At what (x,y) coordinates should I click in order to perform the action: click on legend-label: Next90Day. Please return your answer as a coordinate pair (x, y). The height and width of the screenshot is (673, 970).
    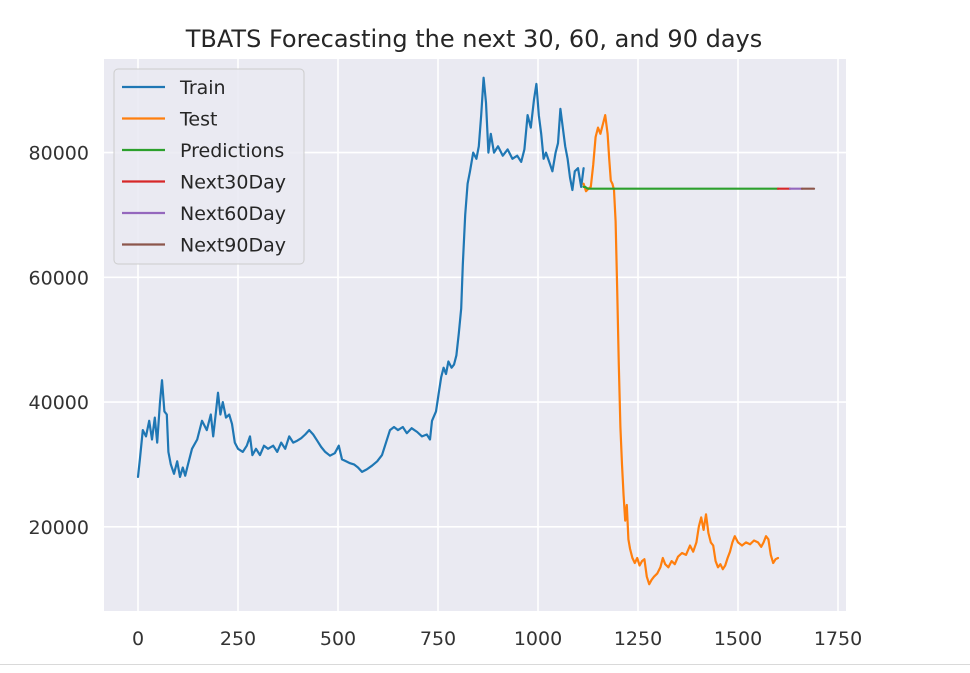
    Looking at the image, I should click on (233, 246).